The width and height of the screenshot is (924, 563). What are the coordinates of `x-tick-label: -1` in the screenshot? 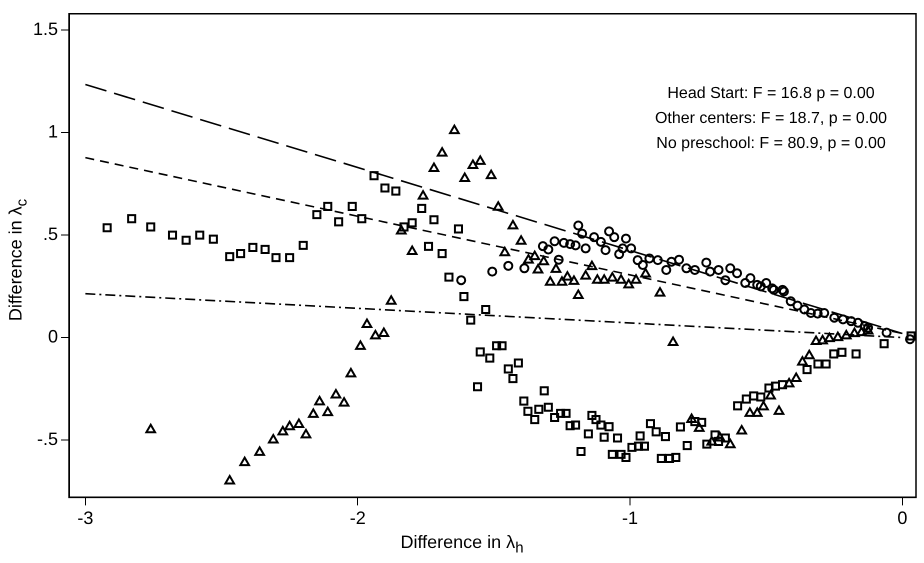 It's located at (630, 518).